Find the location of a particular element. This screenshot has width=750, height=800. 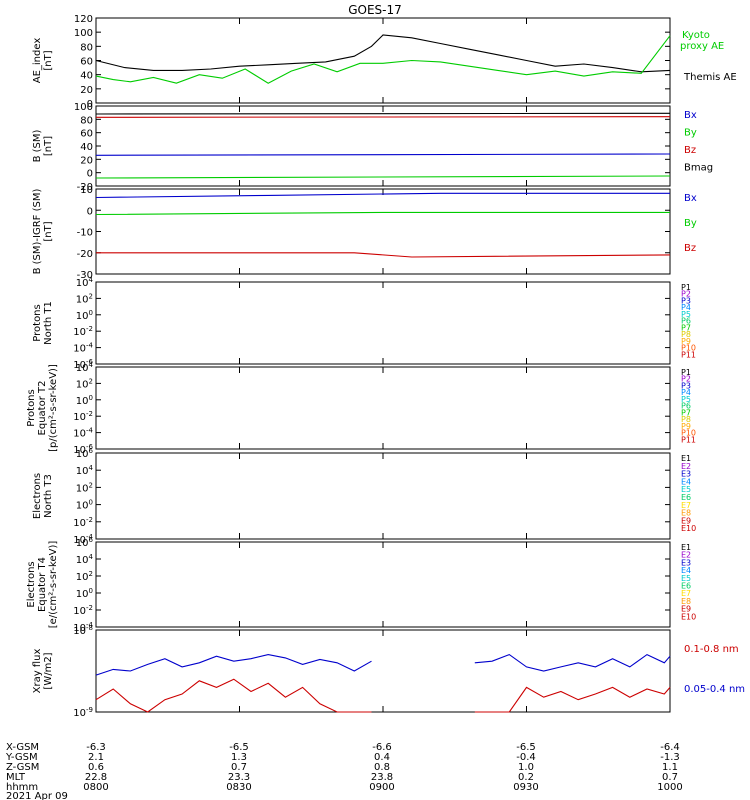

ephemeris-value: 23.8 is located at coordinates (382, 777).